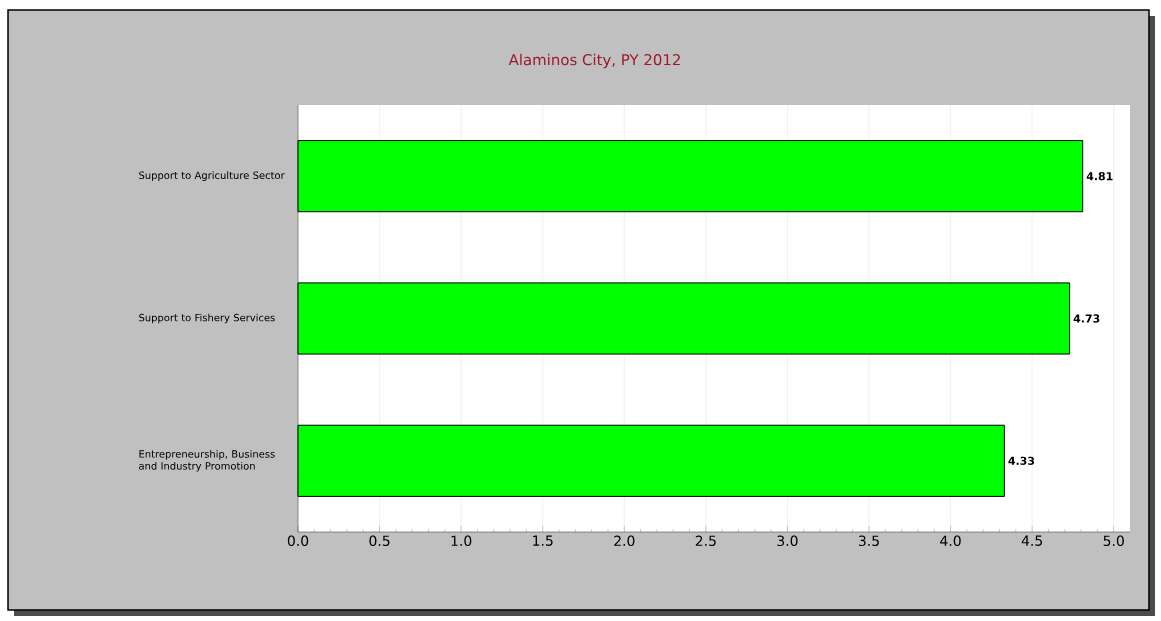  What do you see at coordinates (212, 176) in the screenshot?
I see `y-tick-label: Support to Agriculture Sector` at bounding box center [212, 176].